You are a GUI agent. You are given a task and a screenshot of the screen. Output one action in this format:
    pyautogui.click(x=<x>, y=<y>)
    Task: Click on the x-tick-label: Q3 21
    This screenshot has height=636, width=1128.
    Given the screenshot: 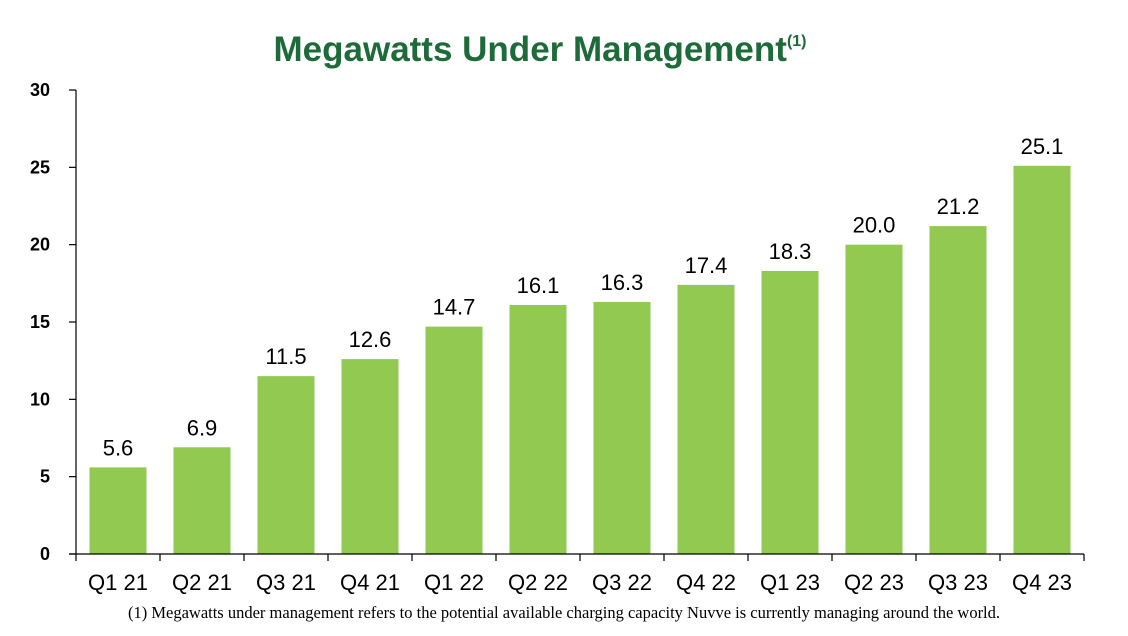 What is the action you would take?
    pyautogui.click(x=286, y=582)
    